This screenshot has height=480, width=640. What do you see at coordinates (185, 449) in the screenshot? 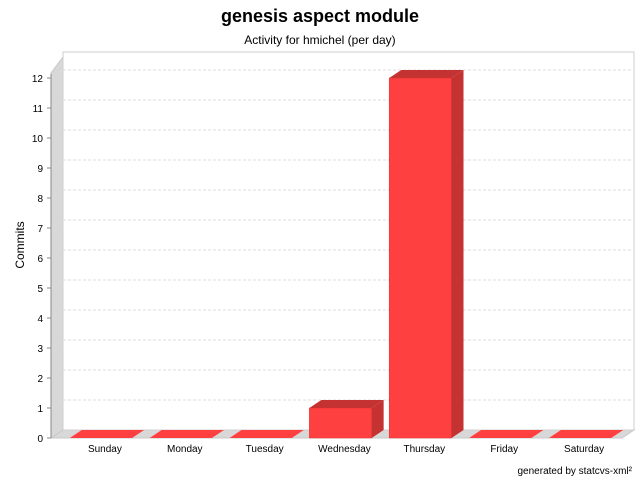
I see `x-tick-label: Monday` at bounding box center [185, 449].